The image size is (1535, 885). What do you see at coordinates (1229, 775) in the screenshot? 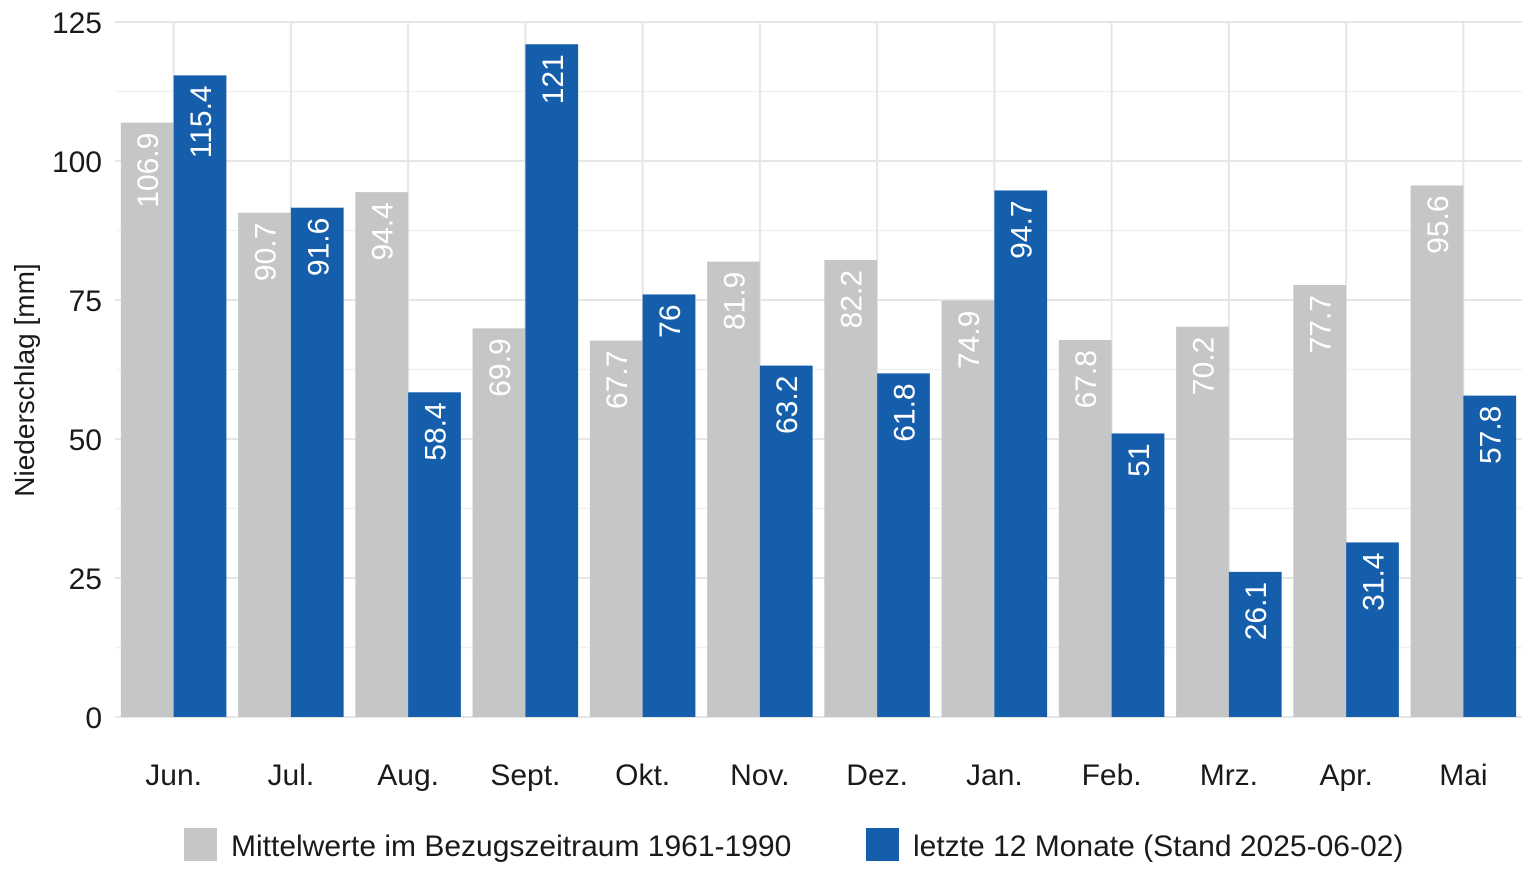
I see `x-tick-label: Mrz.` at bounding box center [1229, 775].